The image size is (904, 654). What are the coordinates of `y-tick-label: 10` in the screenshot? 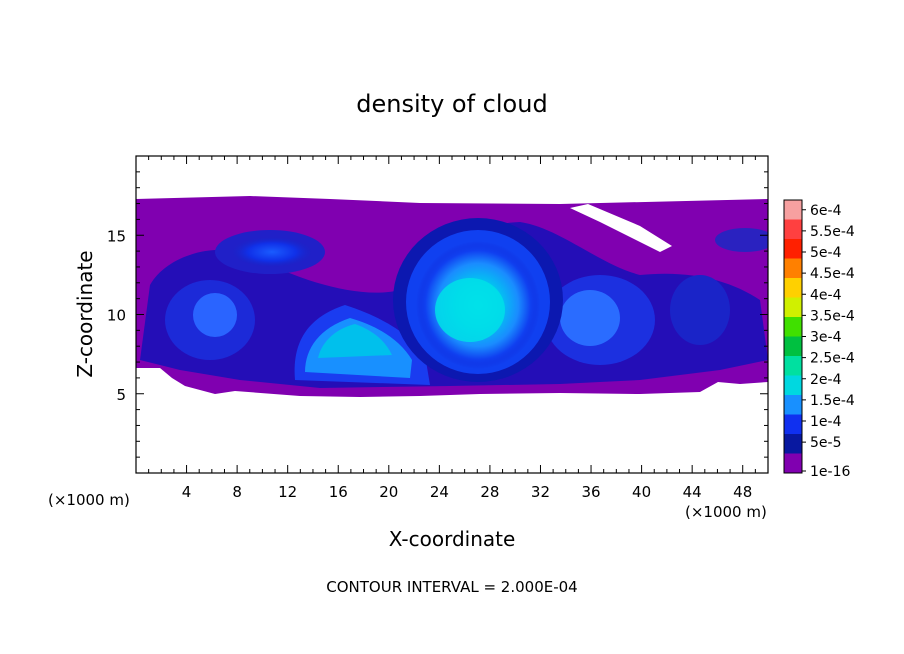 It's located at (116, 316).